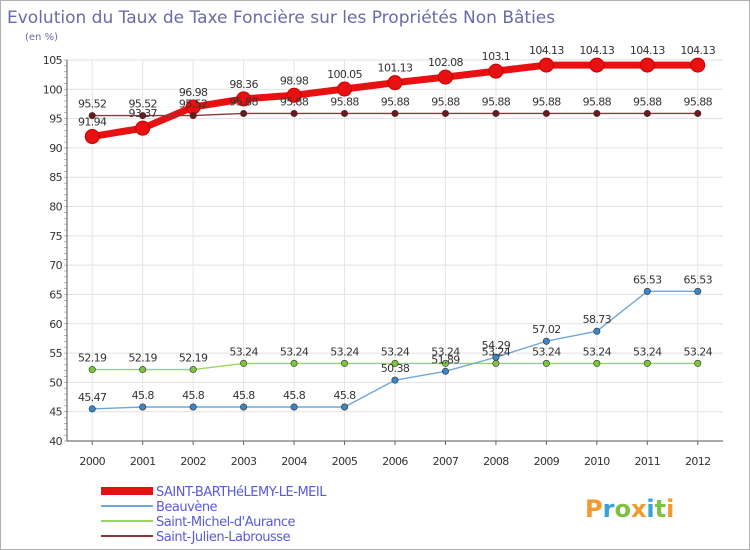  What do you see at coordinates (55, 236) in the screenshot?
I see `y-tick-label: 75` at bounding box center [55, 236].